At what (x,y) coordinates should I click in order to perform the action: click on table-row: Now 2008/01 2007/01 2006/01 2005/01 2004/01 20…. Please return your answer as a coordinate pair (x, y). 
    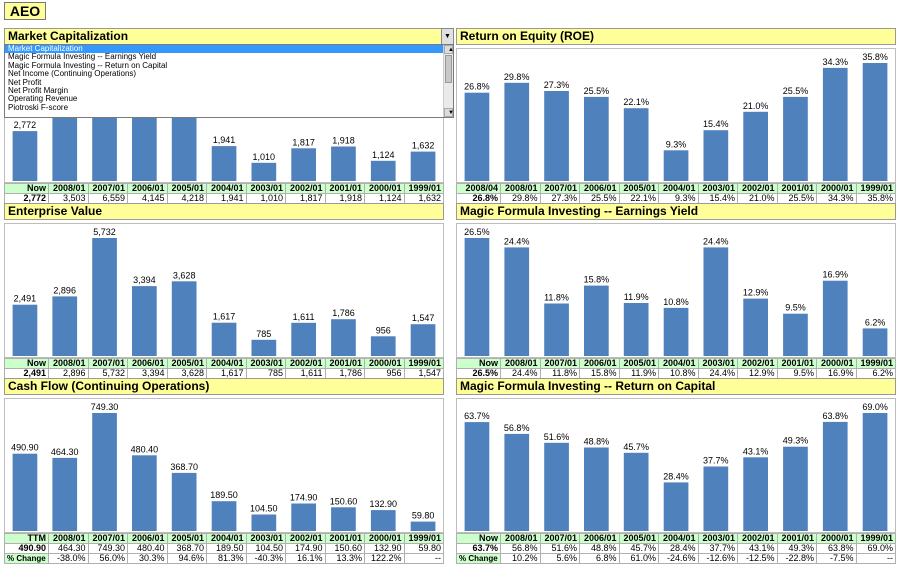
    Looking at the image, I should click on (676, 363).